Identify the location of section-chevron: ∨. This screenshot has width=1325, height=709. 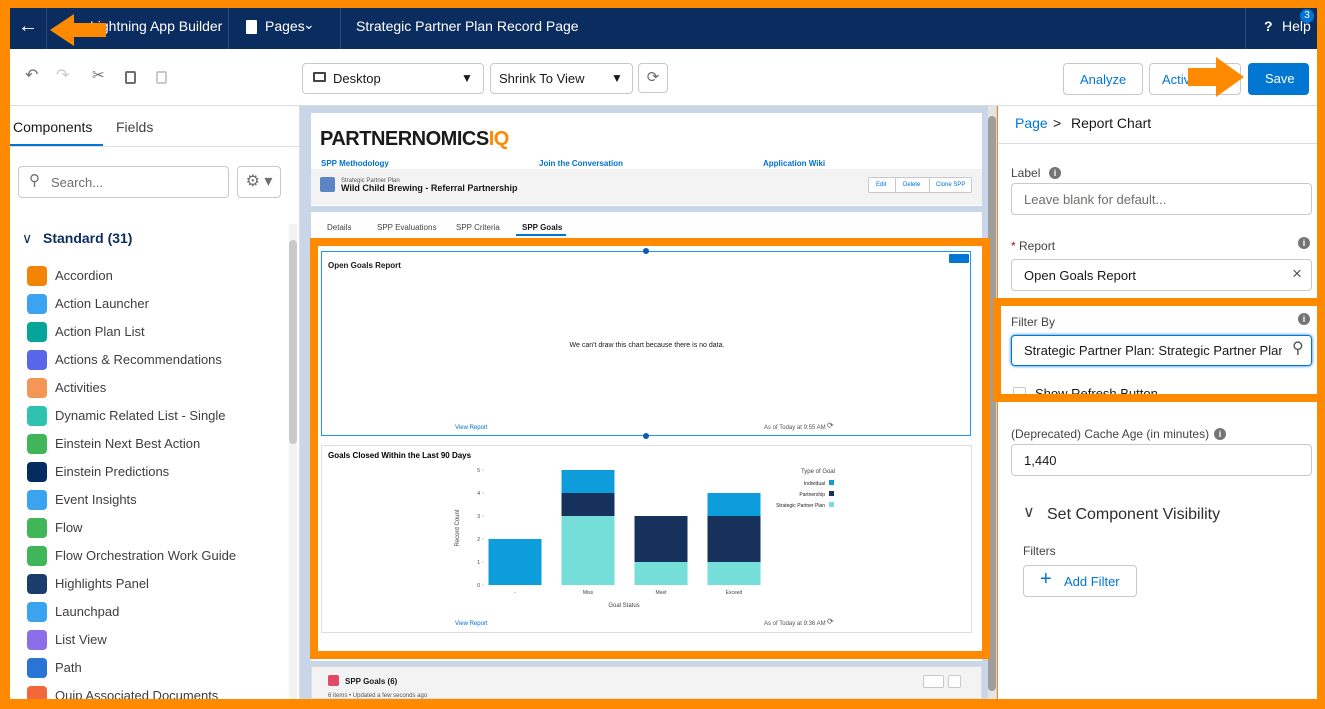
(27, 238).